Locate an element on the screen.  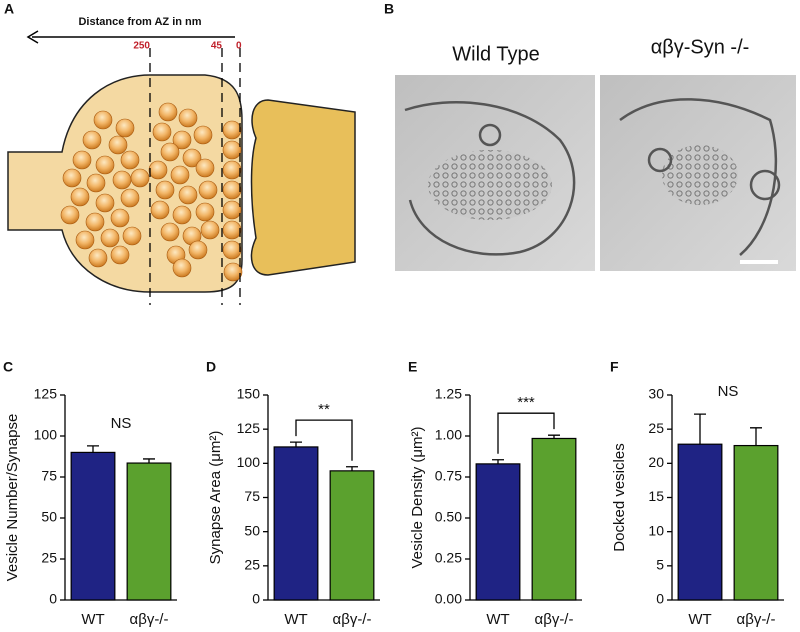
y-tick-label: 20 is located at coordinates (656, 462).